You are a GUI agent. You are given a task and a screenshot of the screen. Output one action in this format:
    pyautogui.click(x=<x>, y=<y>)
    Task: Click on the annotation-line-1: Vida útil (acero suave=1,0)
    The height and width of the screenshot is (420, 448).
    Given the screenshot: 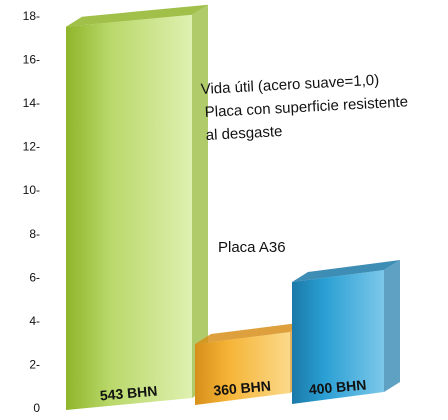 What is the action you would take?
    pyautogui.click(x=289, y=85)
    